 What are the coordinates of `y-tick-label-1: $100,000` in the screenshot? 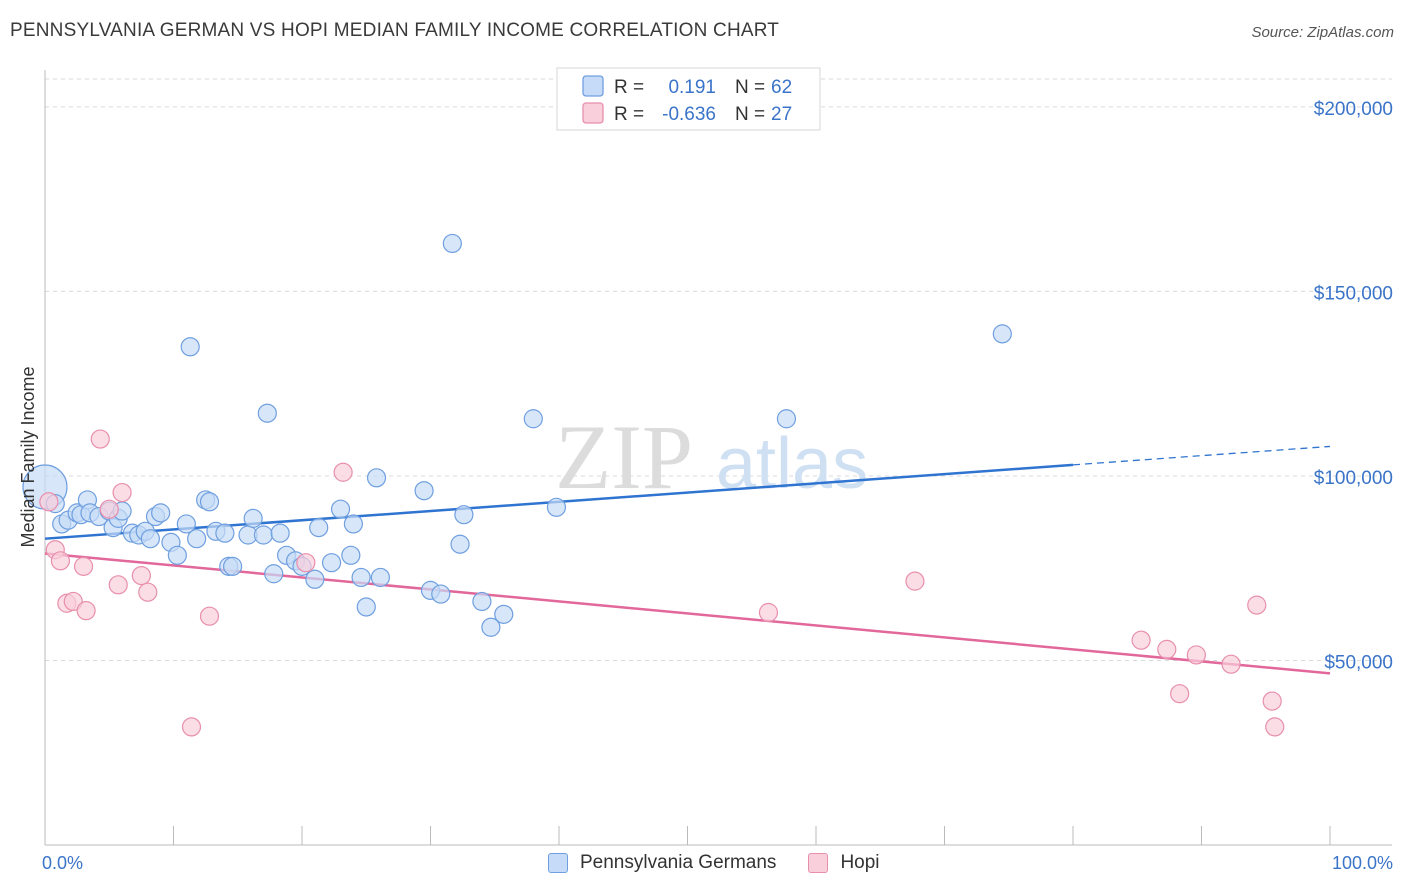 It's located at (1353, 478).